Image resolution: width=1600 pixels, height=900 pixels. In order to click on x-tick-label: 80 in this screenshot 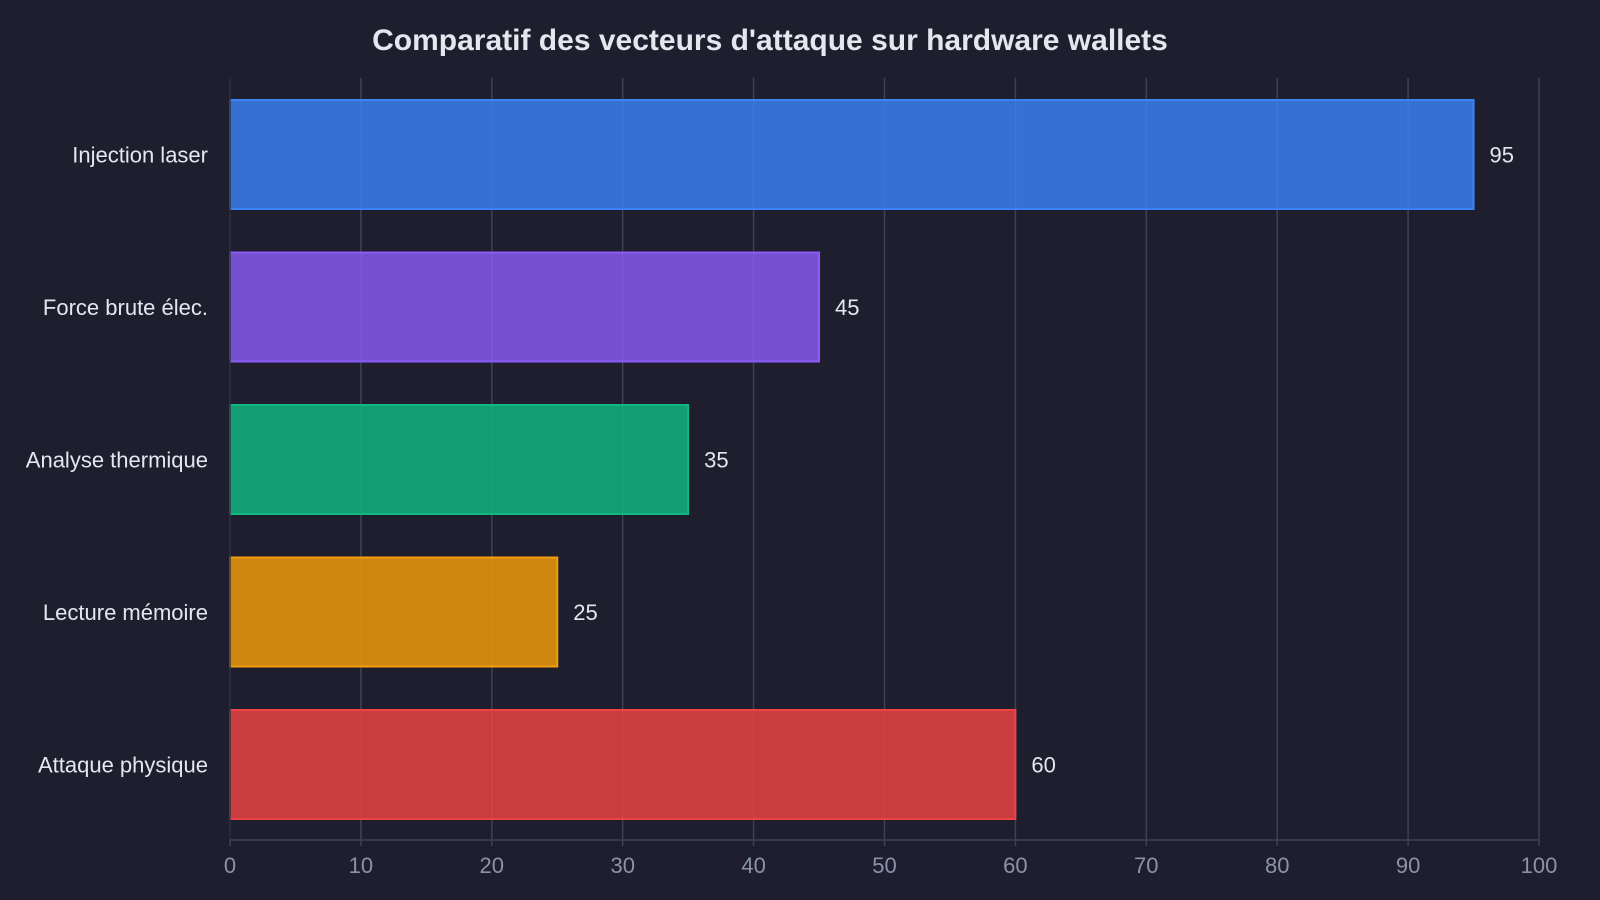, I will do `click(1277, 865)`.